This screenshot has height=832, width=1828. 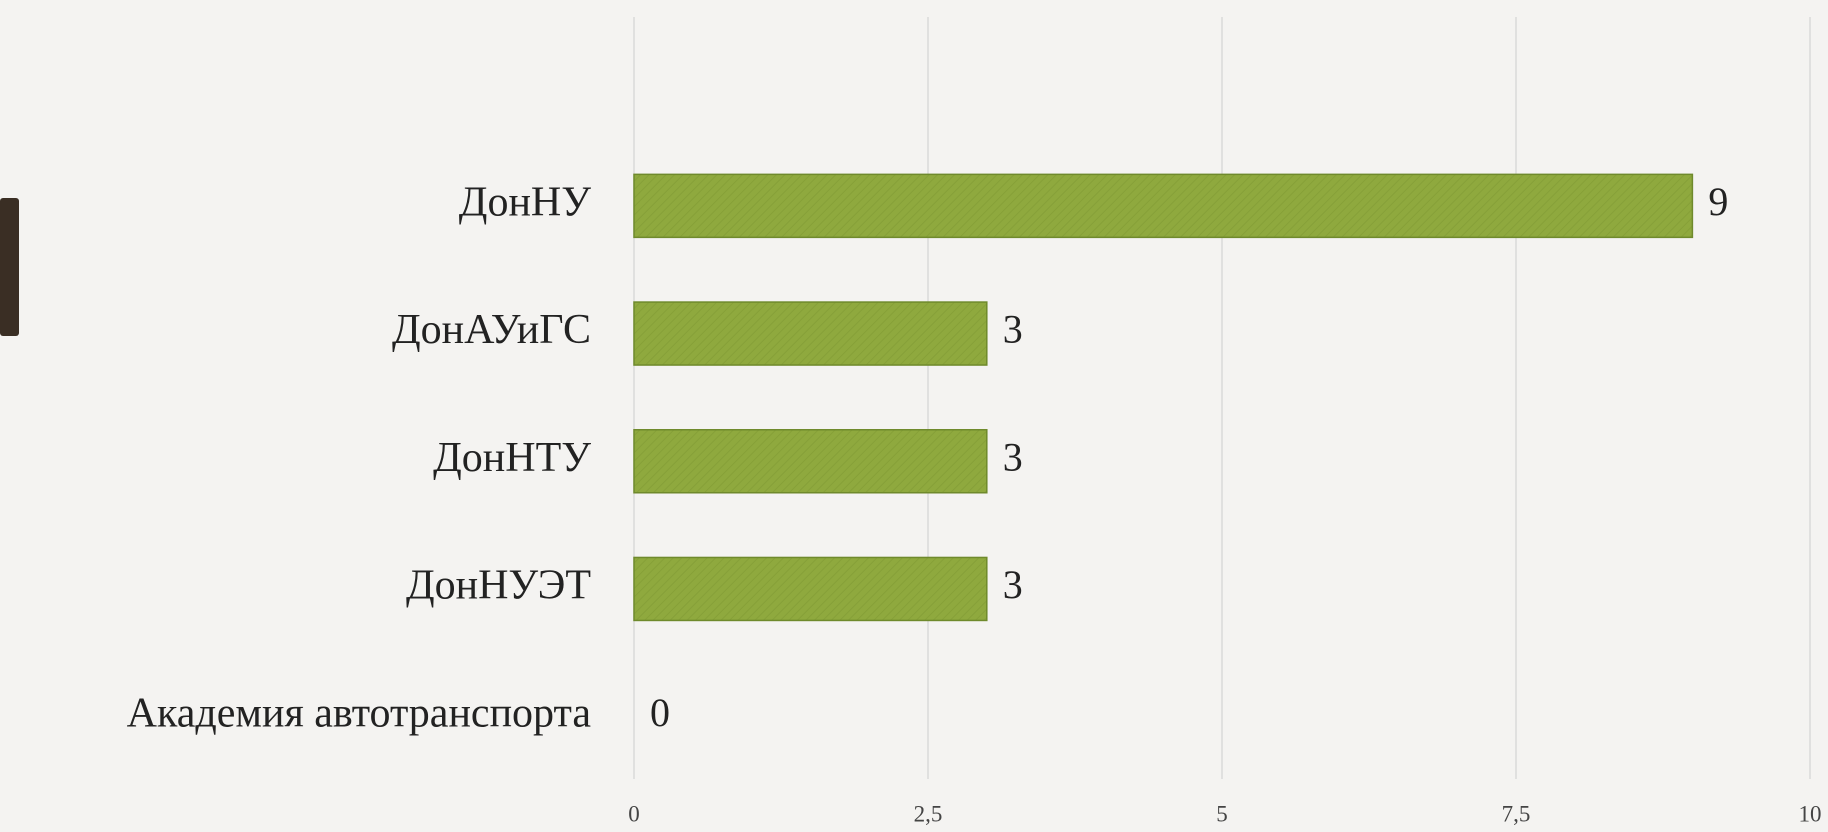 What do you see at coordinates (9, 267) in the screenshot?
I see `decoration` at bounding box center [9, 267].